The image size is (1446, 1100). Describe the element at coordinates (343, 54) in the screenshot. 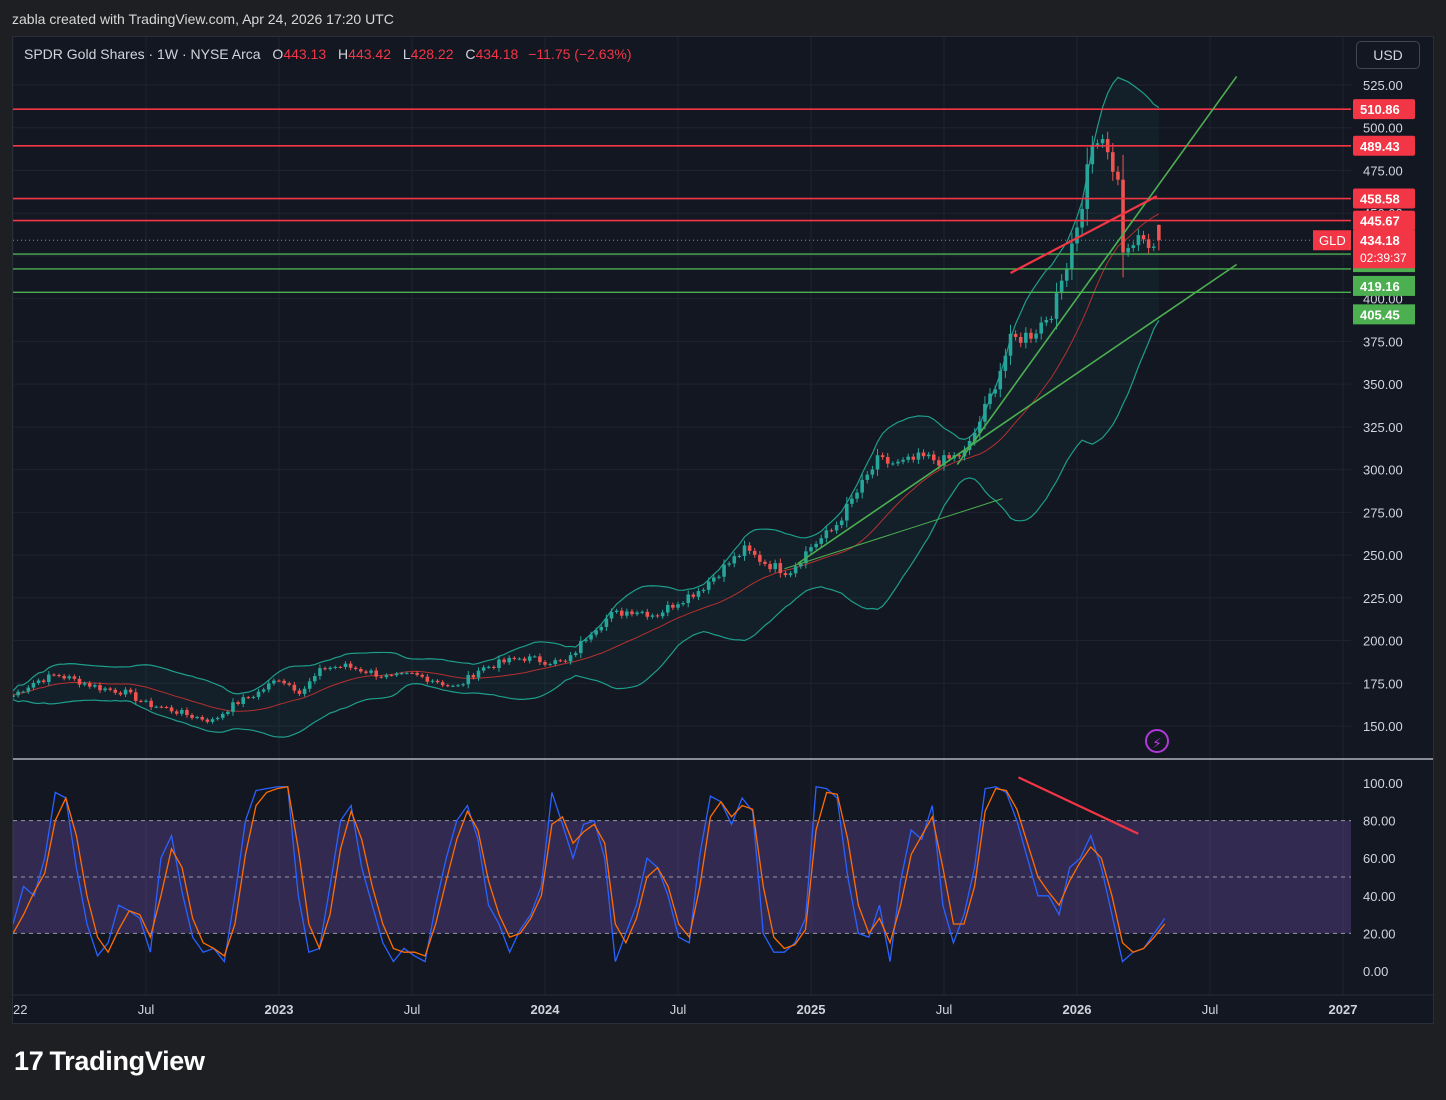

I see `high-label: H` at that location.